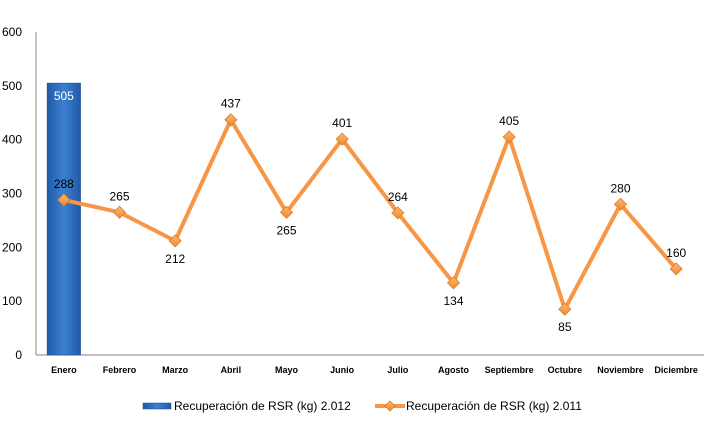 This screenshot has height=426, width=715. I want to click on y-tick-label: 600, so click(12, 32).